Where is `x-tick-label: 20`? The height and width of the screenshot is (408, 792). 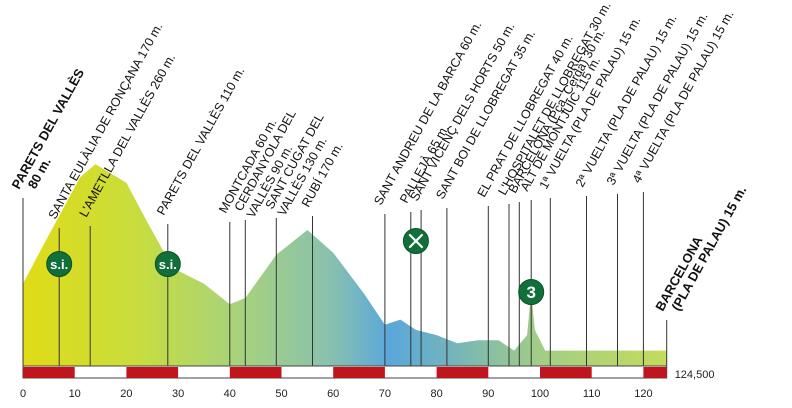
x-tick-label: 20 is located at coordinates (126, 394).